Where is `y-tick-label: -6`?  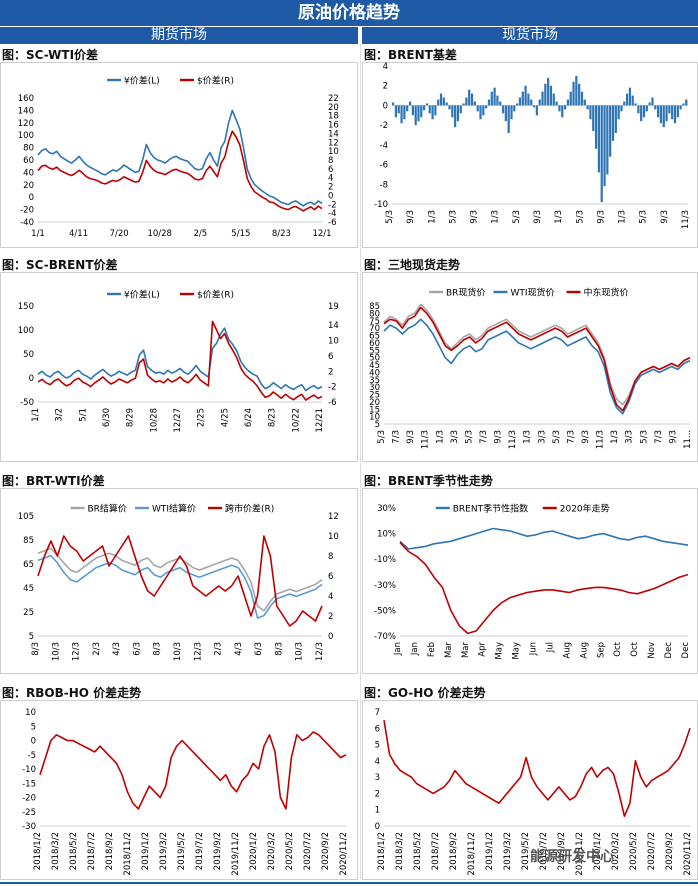
y-tick-label: -6 is located at coordinates (384, 166).